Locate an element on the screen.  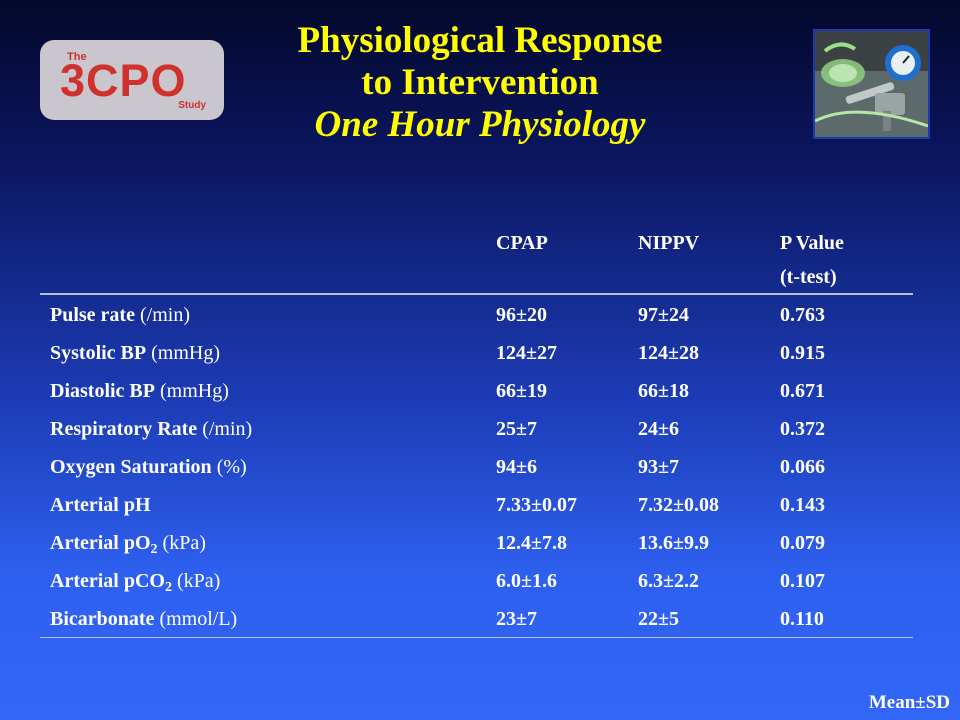
study-logo: The 3CPO Study is located at coordinates (132, 80).